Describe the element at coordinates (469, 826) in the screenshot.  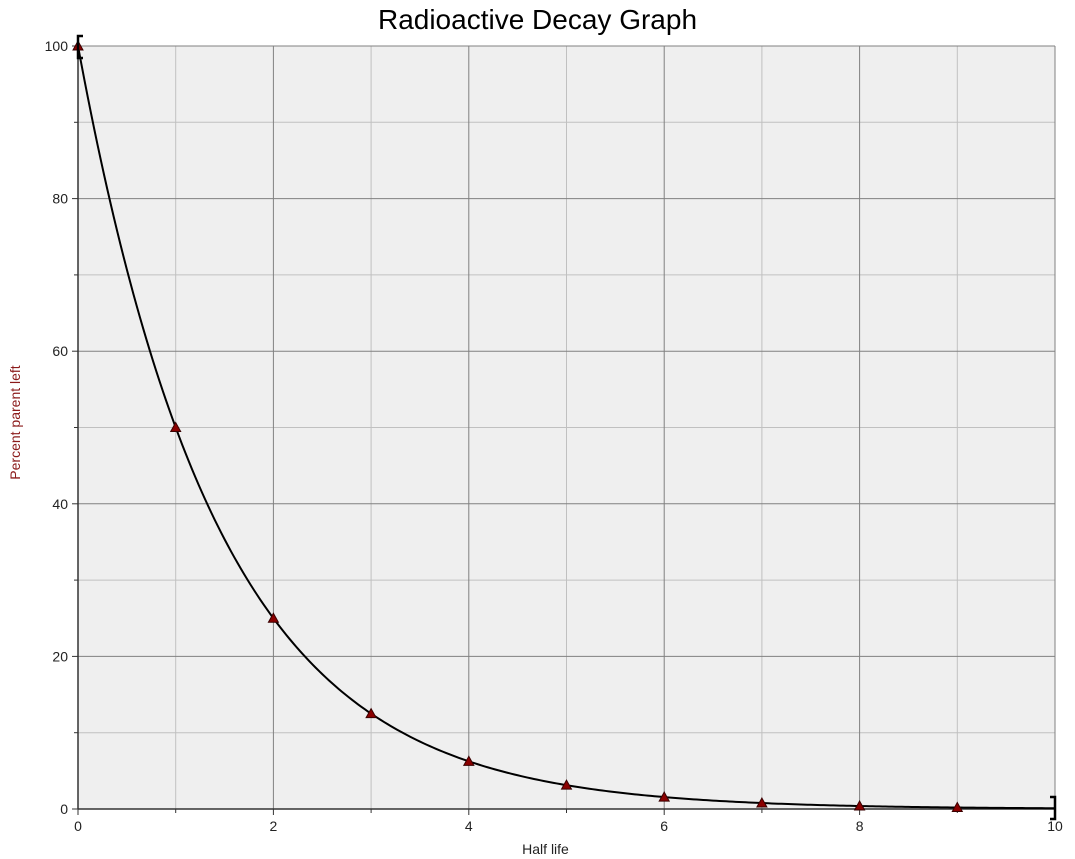
I see `x-tick-label: 4` at that location.